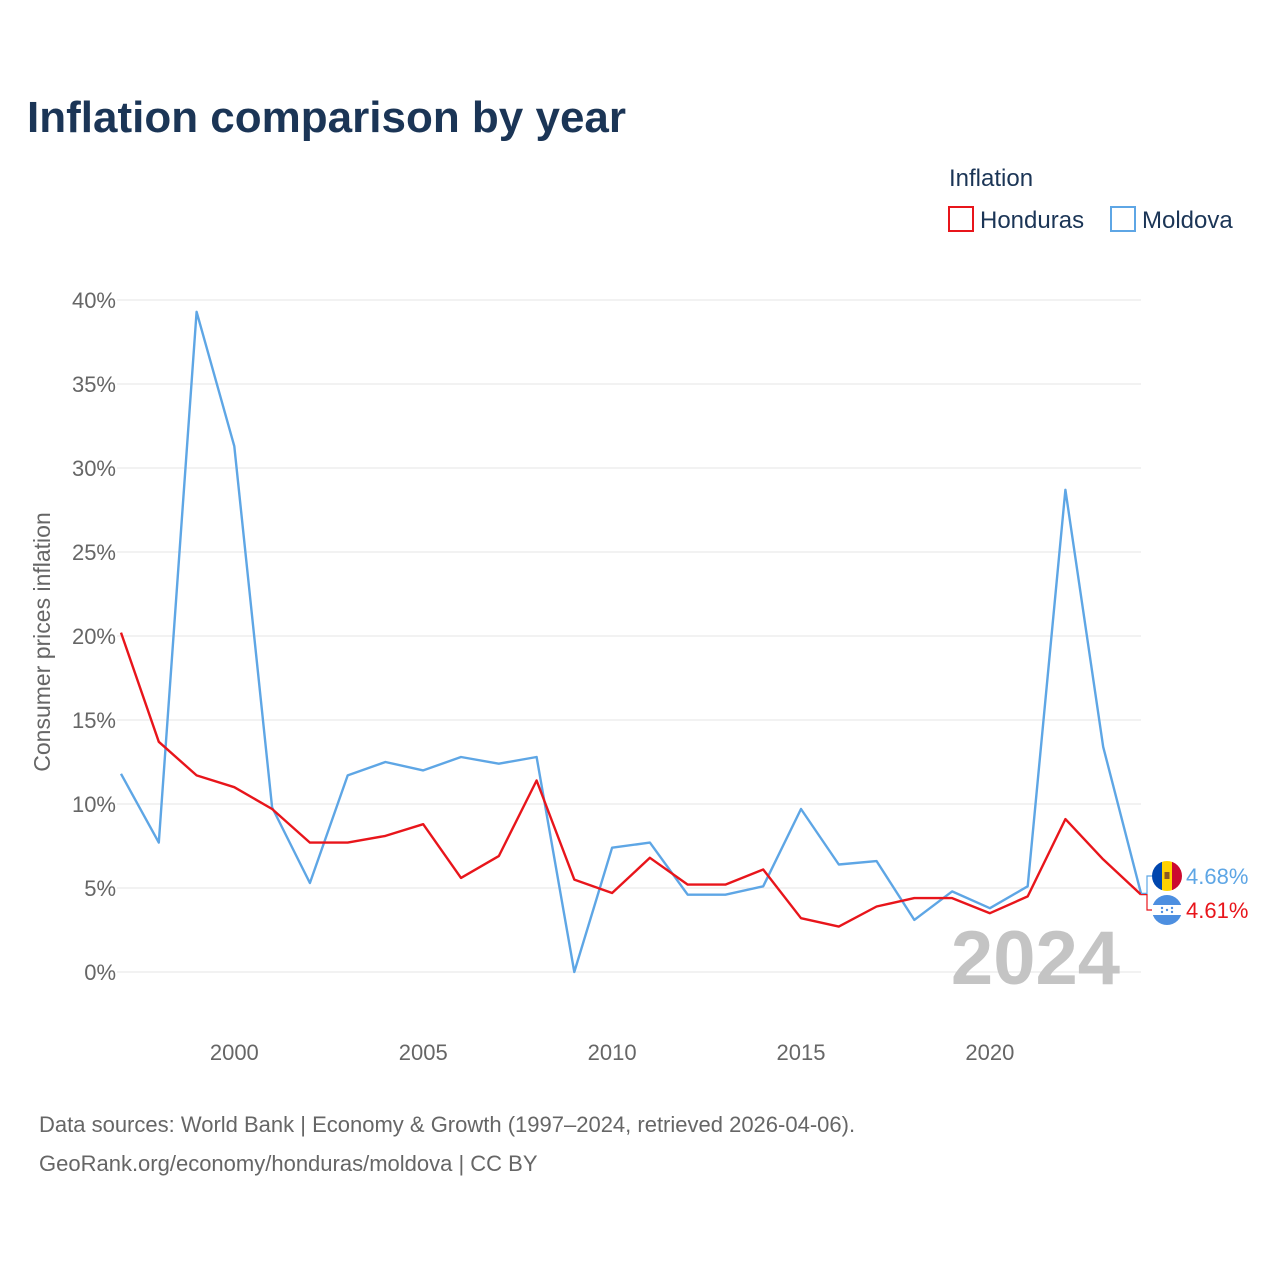 The width and height of the screenshot is (1280, 1280). Describe the element at coordinates (94, 384) in the screenshot. I see `y-tick-label: 35%` at that location.